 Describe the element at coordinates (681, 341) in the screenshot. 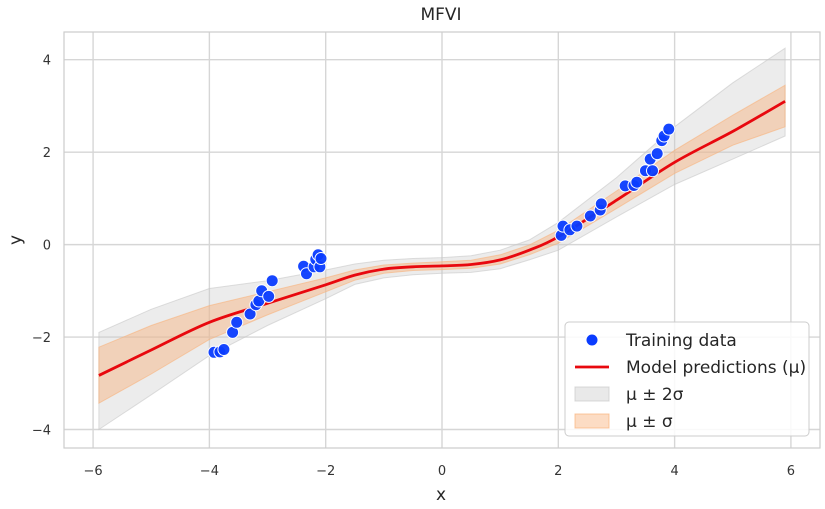

I see `legend-label: Training data` at that location.